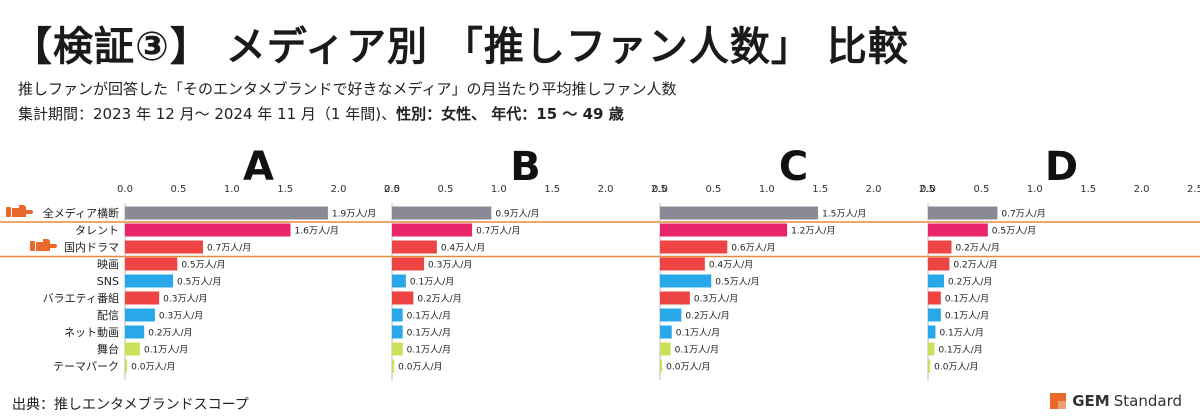  I want to click on gem-logo-icon, so click(1058, 401).